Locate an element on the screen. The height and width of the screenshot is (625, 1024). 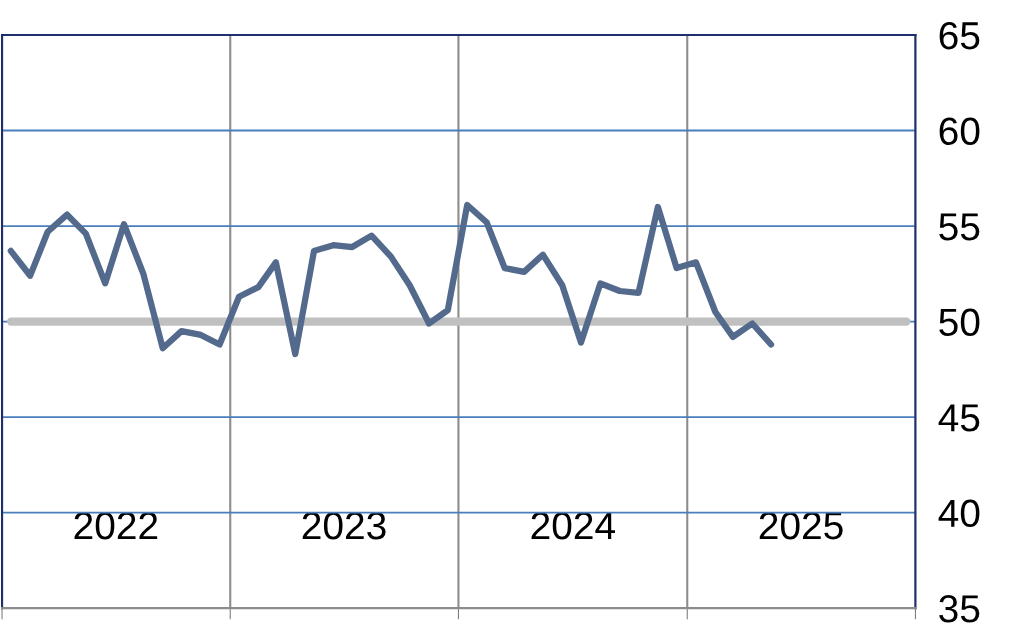
y-tick-label: 60 is located at coordinates (959, 131).